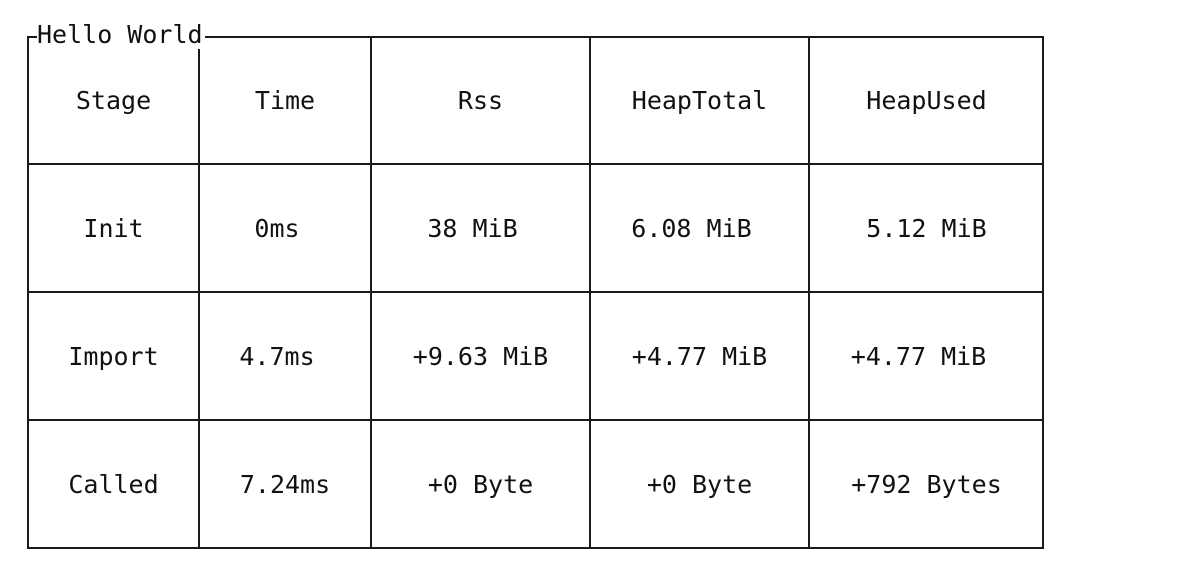 This screenshot has width=1198, height=584. I want to click on header-stage: Stage, so click(113, 100).